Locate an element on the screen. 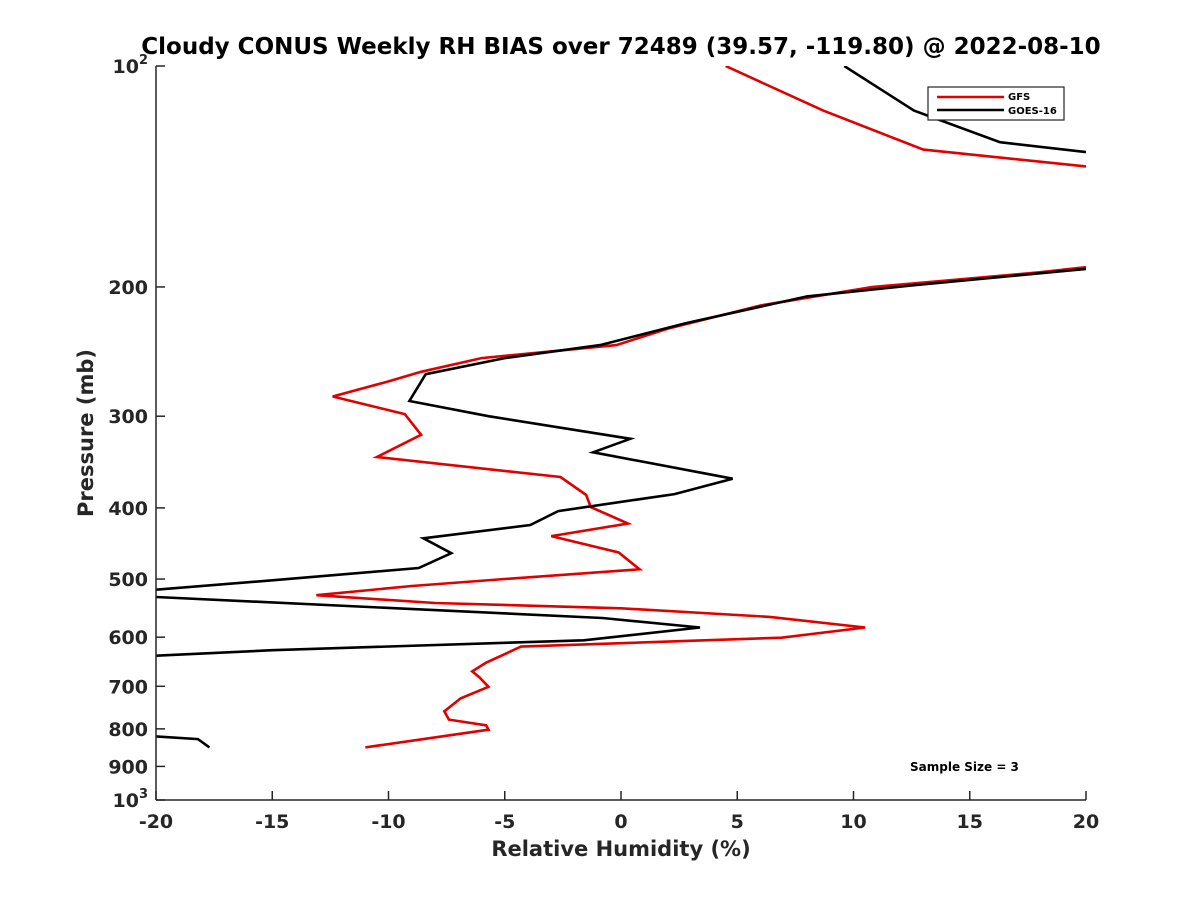 The image size is (1200, 900). y-tick-label: 10² is located at coordinates (131, 65).